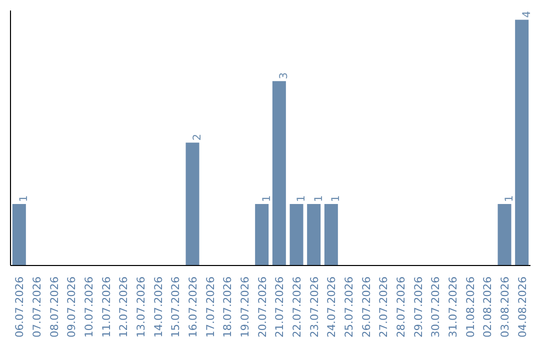 This screenshot has width=540, height=340. What do you see at coordinates (197, 137) in the screenshot?
I see `data-label: 2` at bounding box center [197, 137].